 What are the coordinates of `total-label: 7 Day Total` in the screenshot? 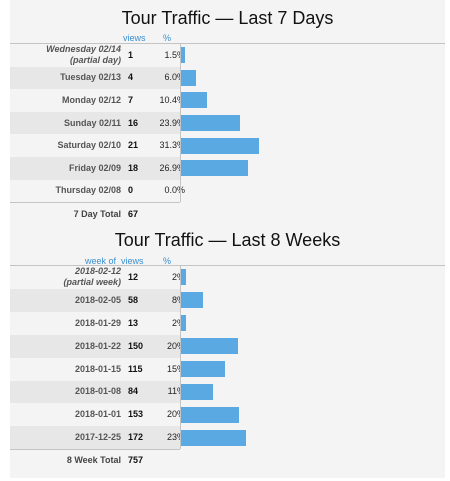 It's located at (97, 214).